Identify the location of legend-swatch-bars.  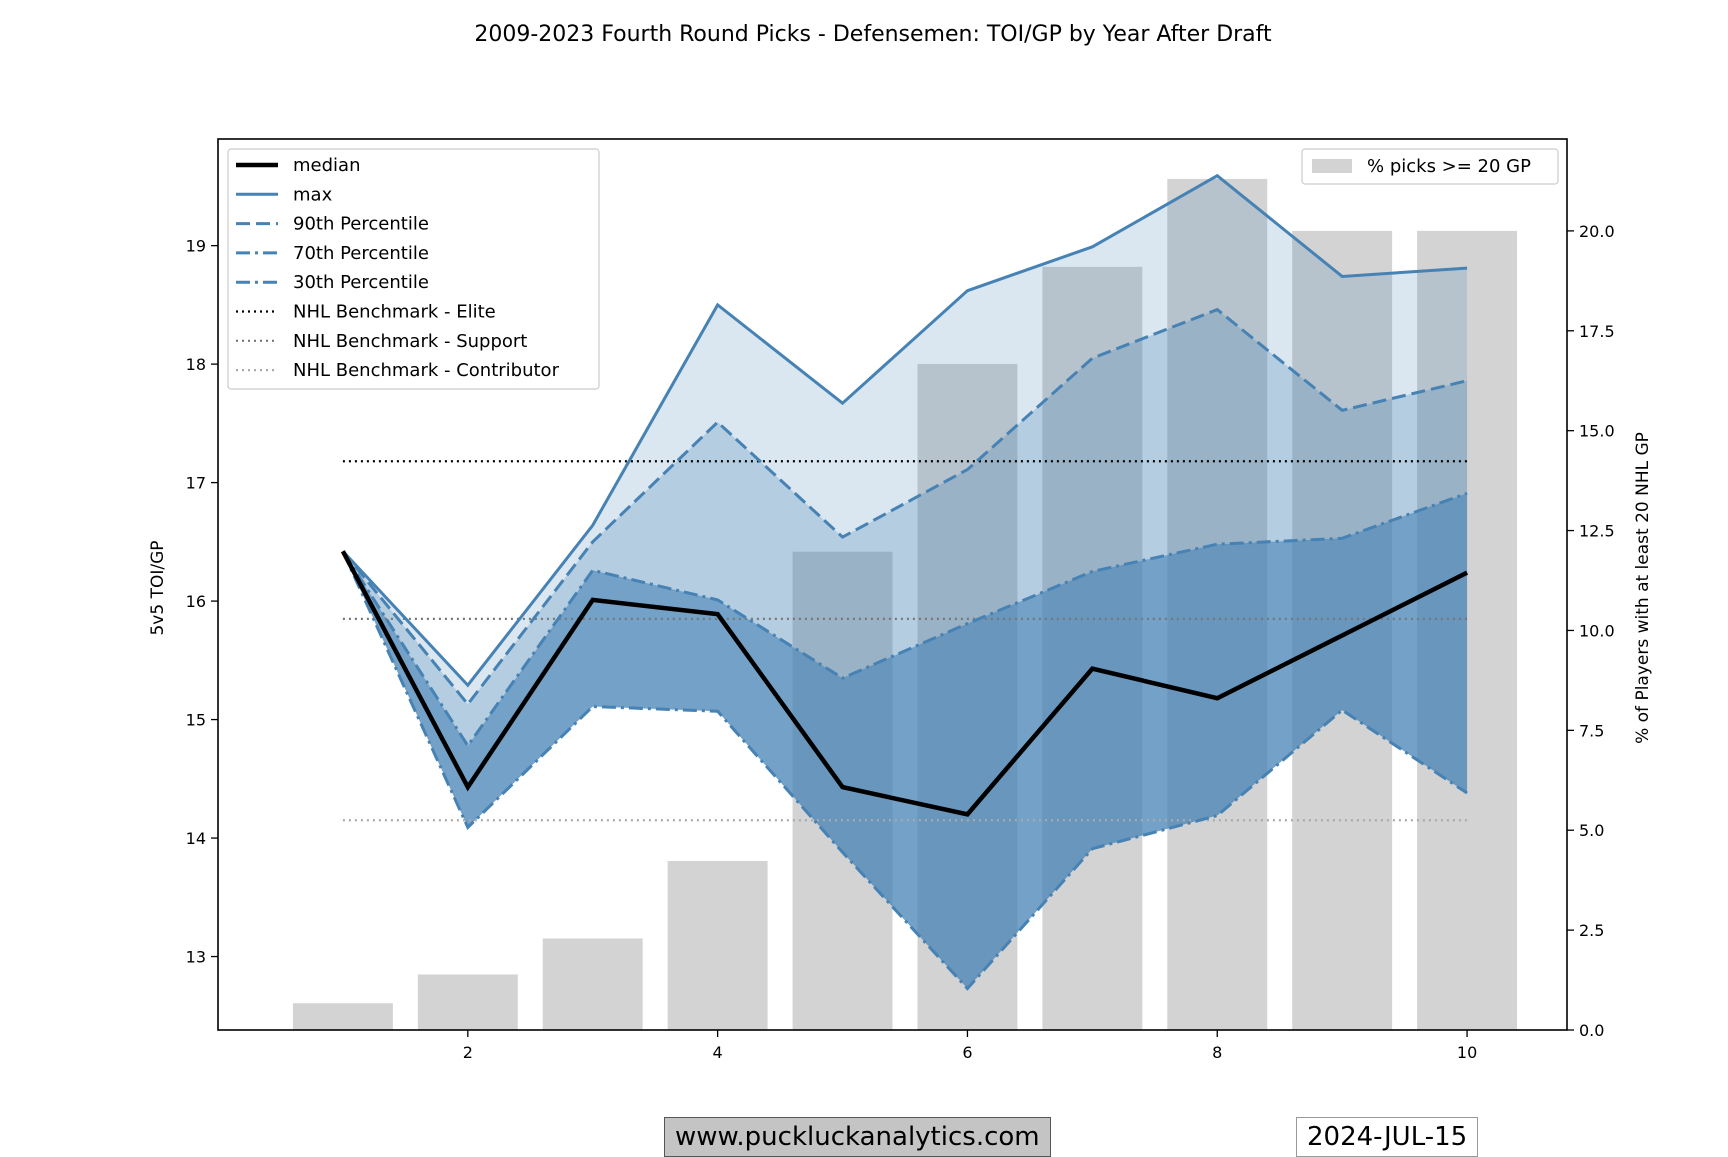
(1332, 166).